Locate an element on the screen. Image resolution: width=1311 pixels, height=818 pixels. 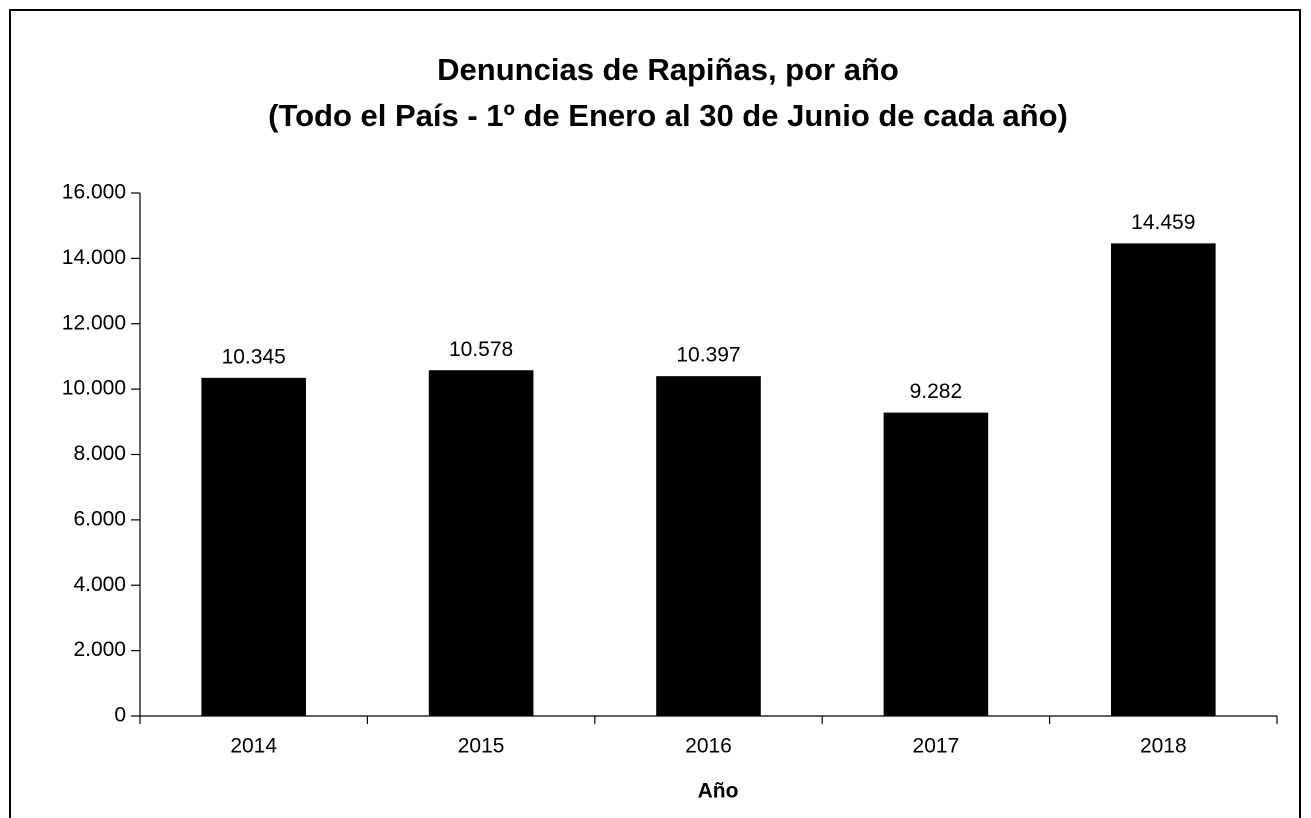
y-tick-label: 4.000 is located at coordinates (99, 584).